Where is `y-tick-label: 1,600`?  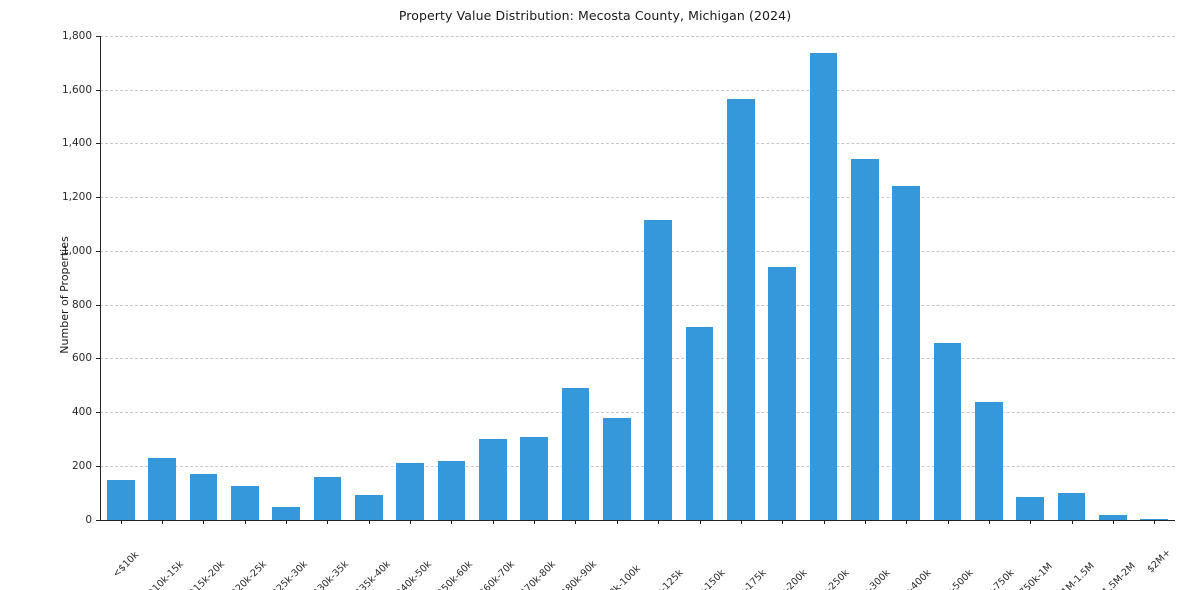
y-tick-label: 1,600 is located at coordinates (76, 89).